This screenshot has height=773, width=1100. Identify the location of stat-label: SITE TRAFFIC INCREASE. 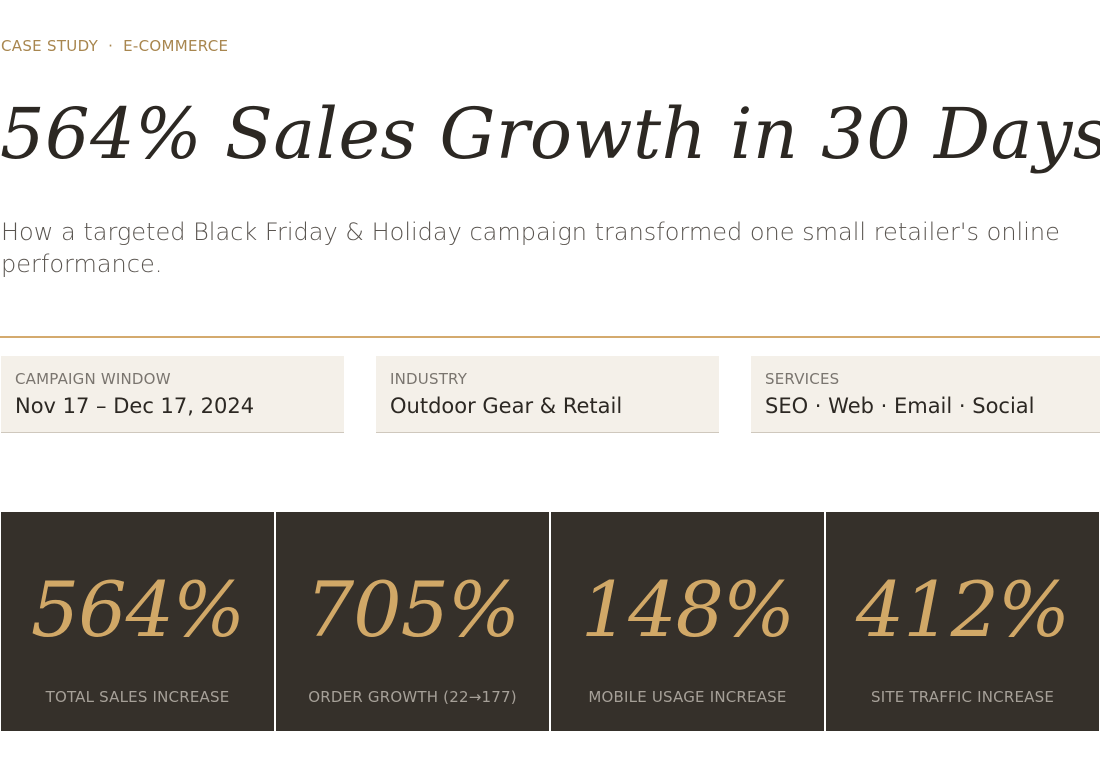
(962, 697).